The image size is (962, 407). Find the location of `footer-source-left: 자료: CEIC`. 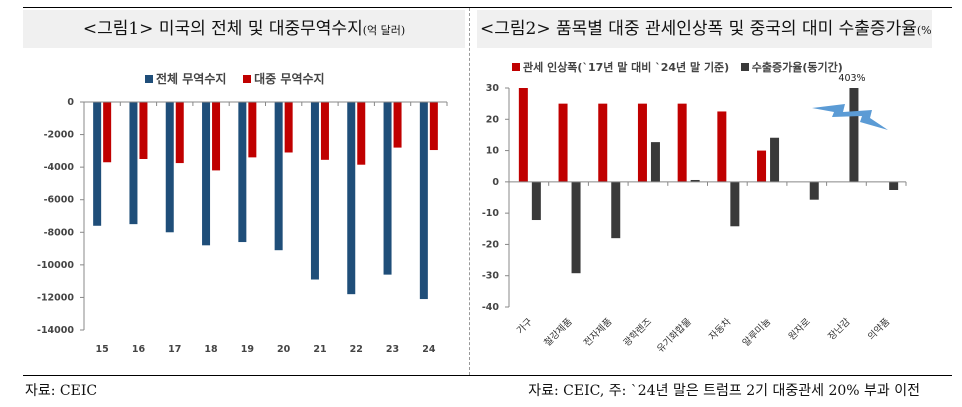

footer-source-left: 자료: CEIC is located at coordinates (61, 391).